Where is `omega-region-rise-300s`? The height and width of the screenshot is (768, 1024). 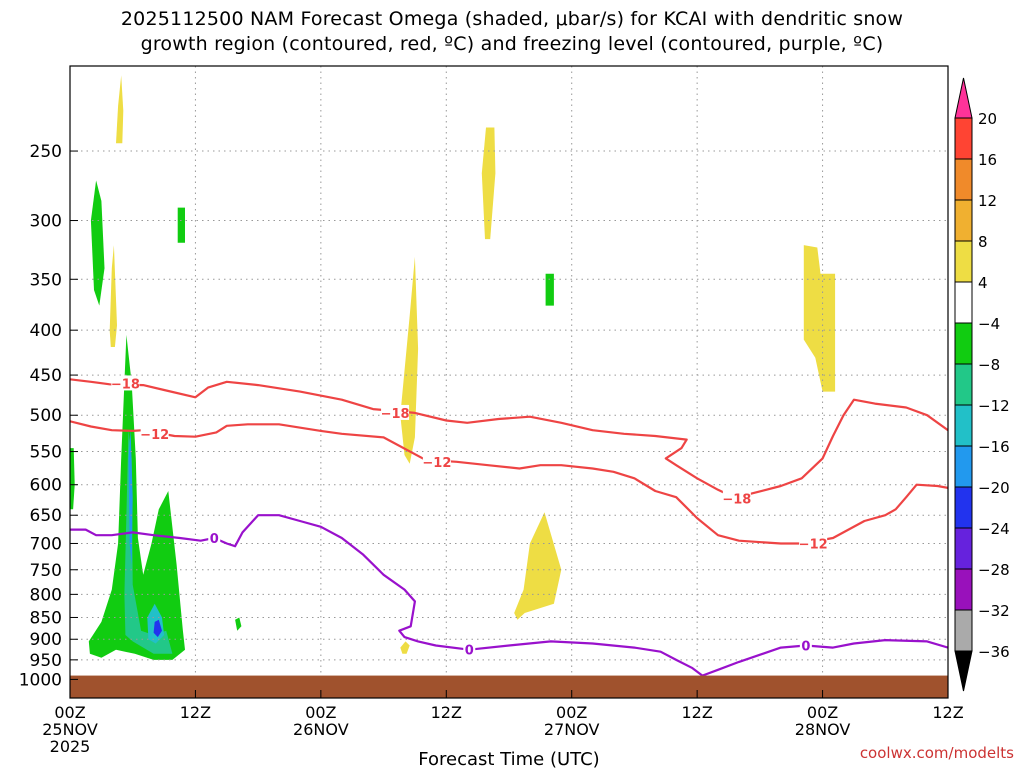
omega-region-rise-300s is located at coordinates (181, 225).